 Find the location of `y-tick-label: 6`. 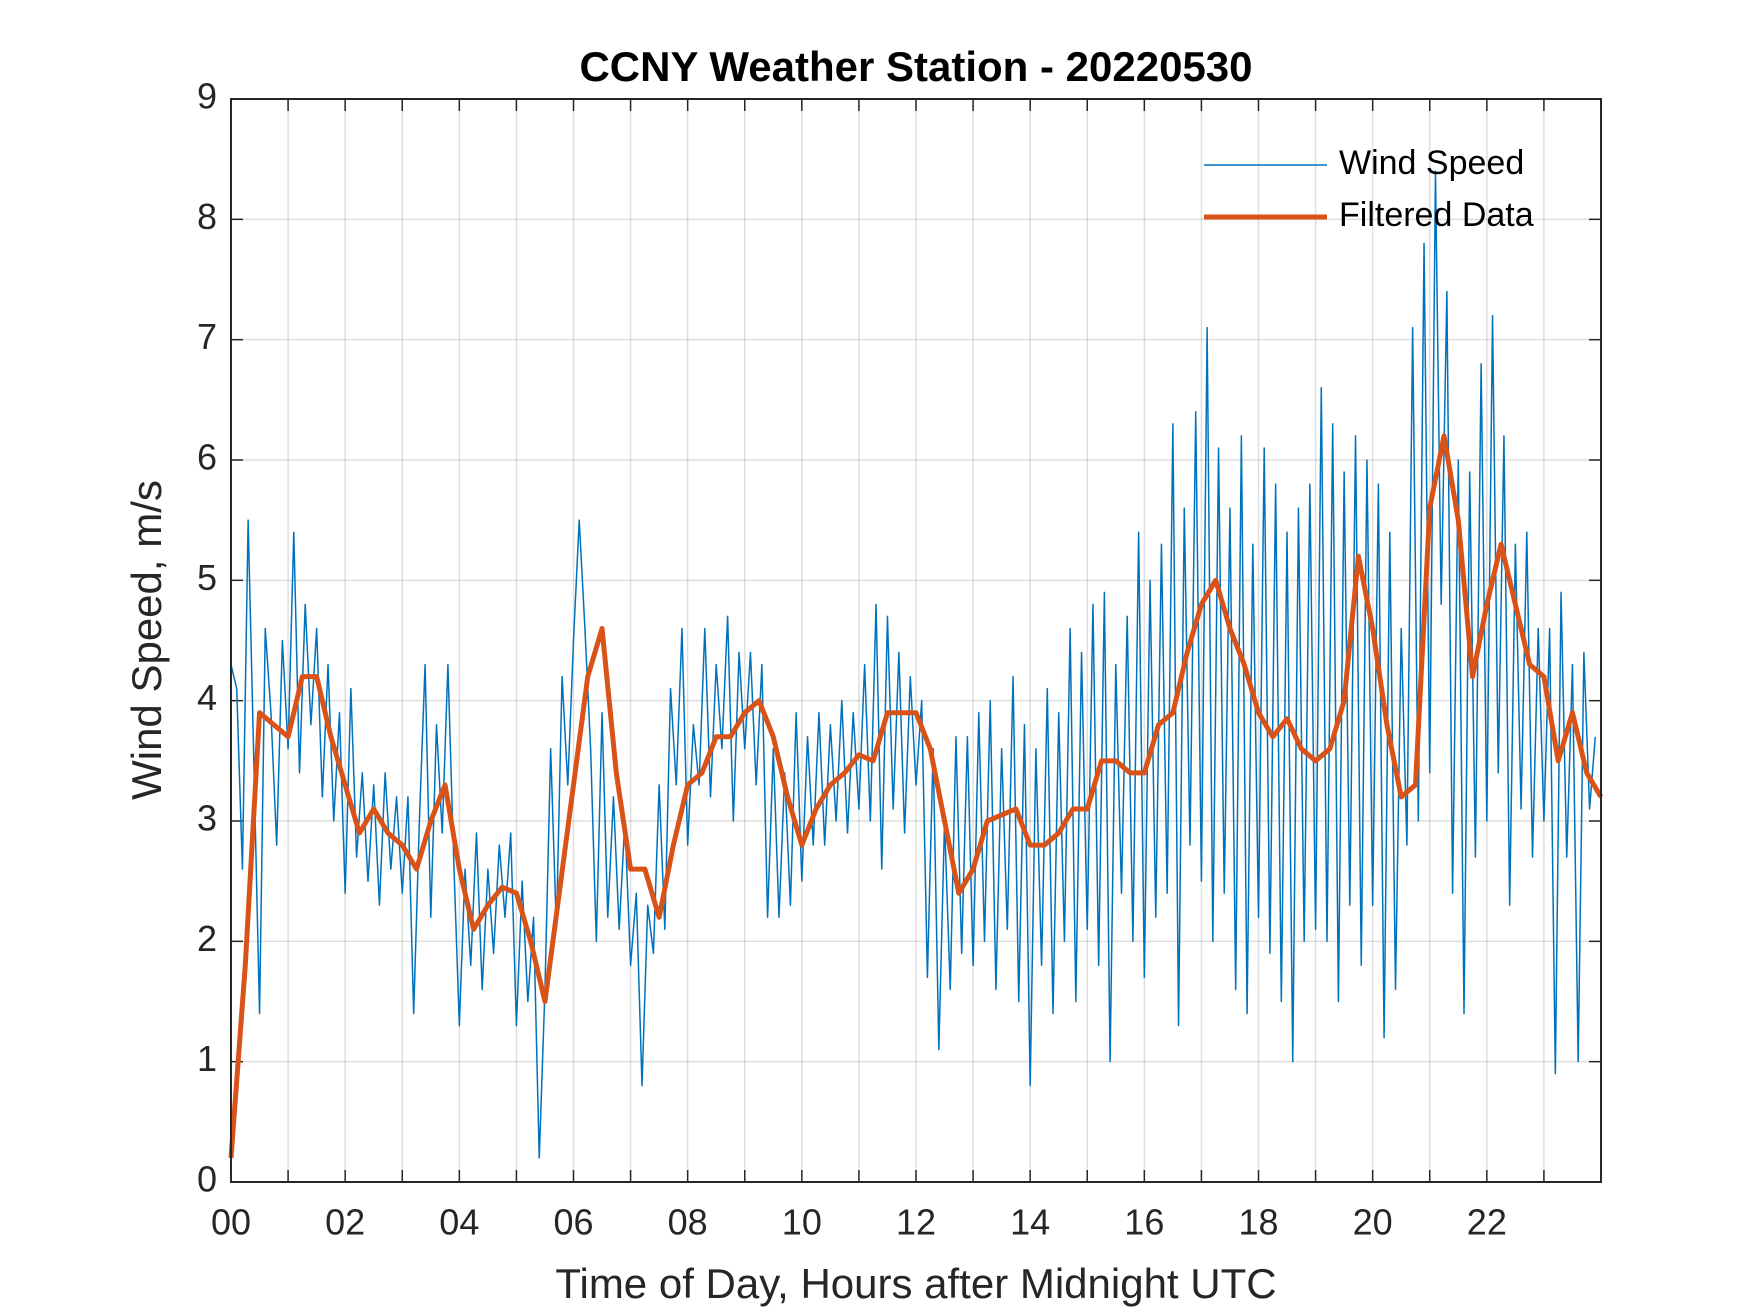

y-tick-label: 6 is located at coordinates (207, 457).